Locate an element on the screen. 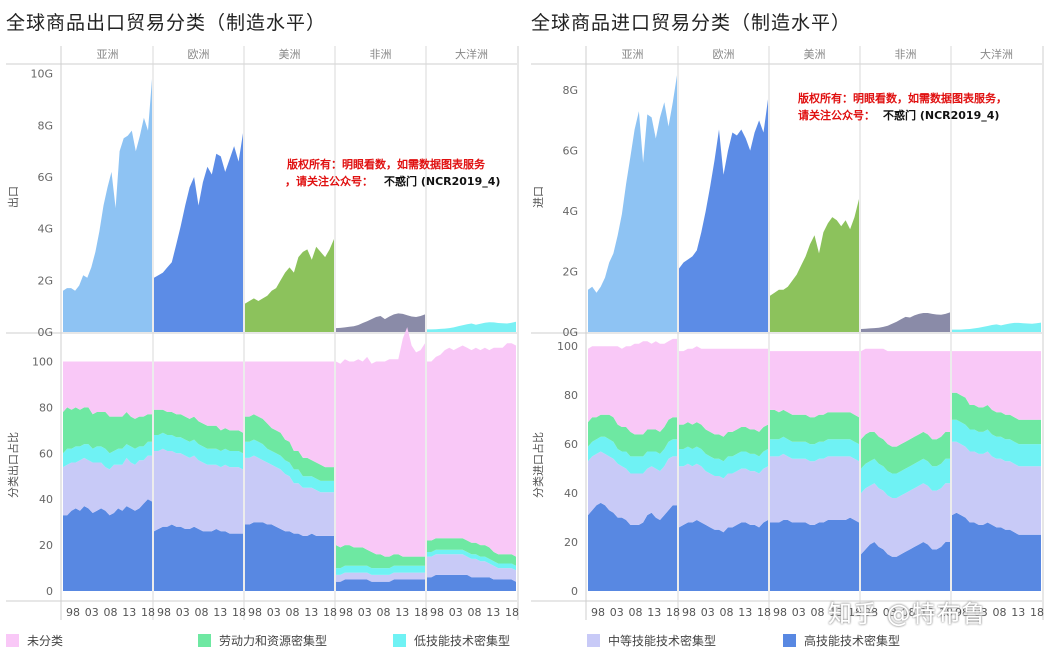  legend-label: 劳动力和资源密集型 is located at coordinates (273, 641).